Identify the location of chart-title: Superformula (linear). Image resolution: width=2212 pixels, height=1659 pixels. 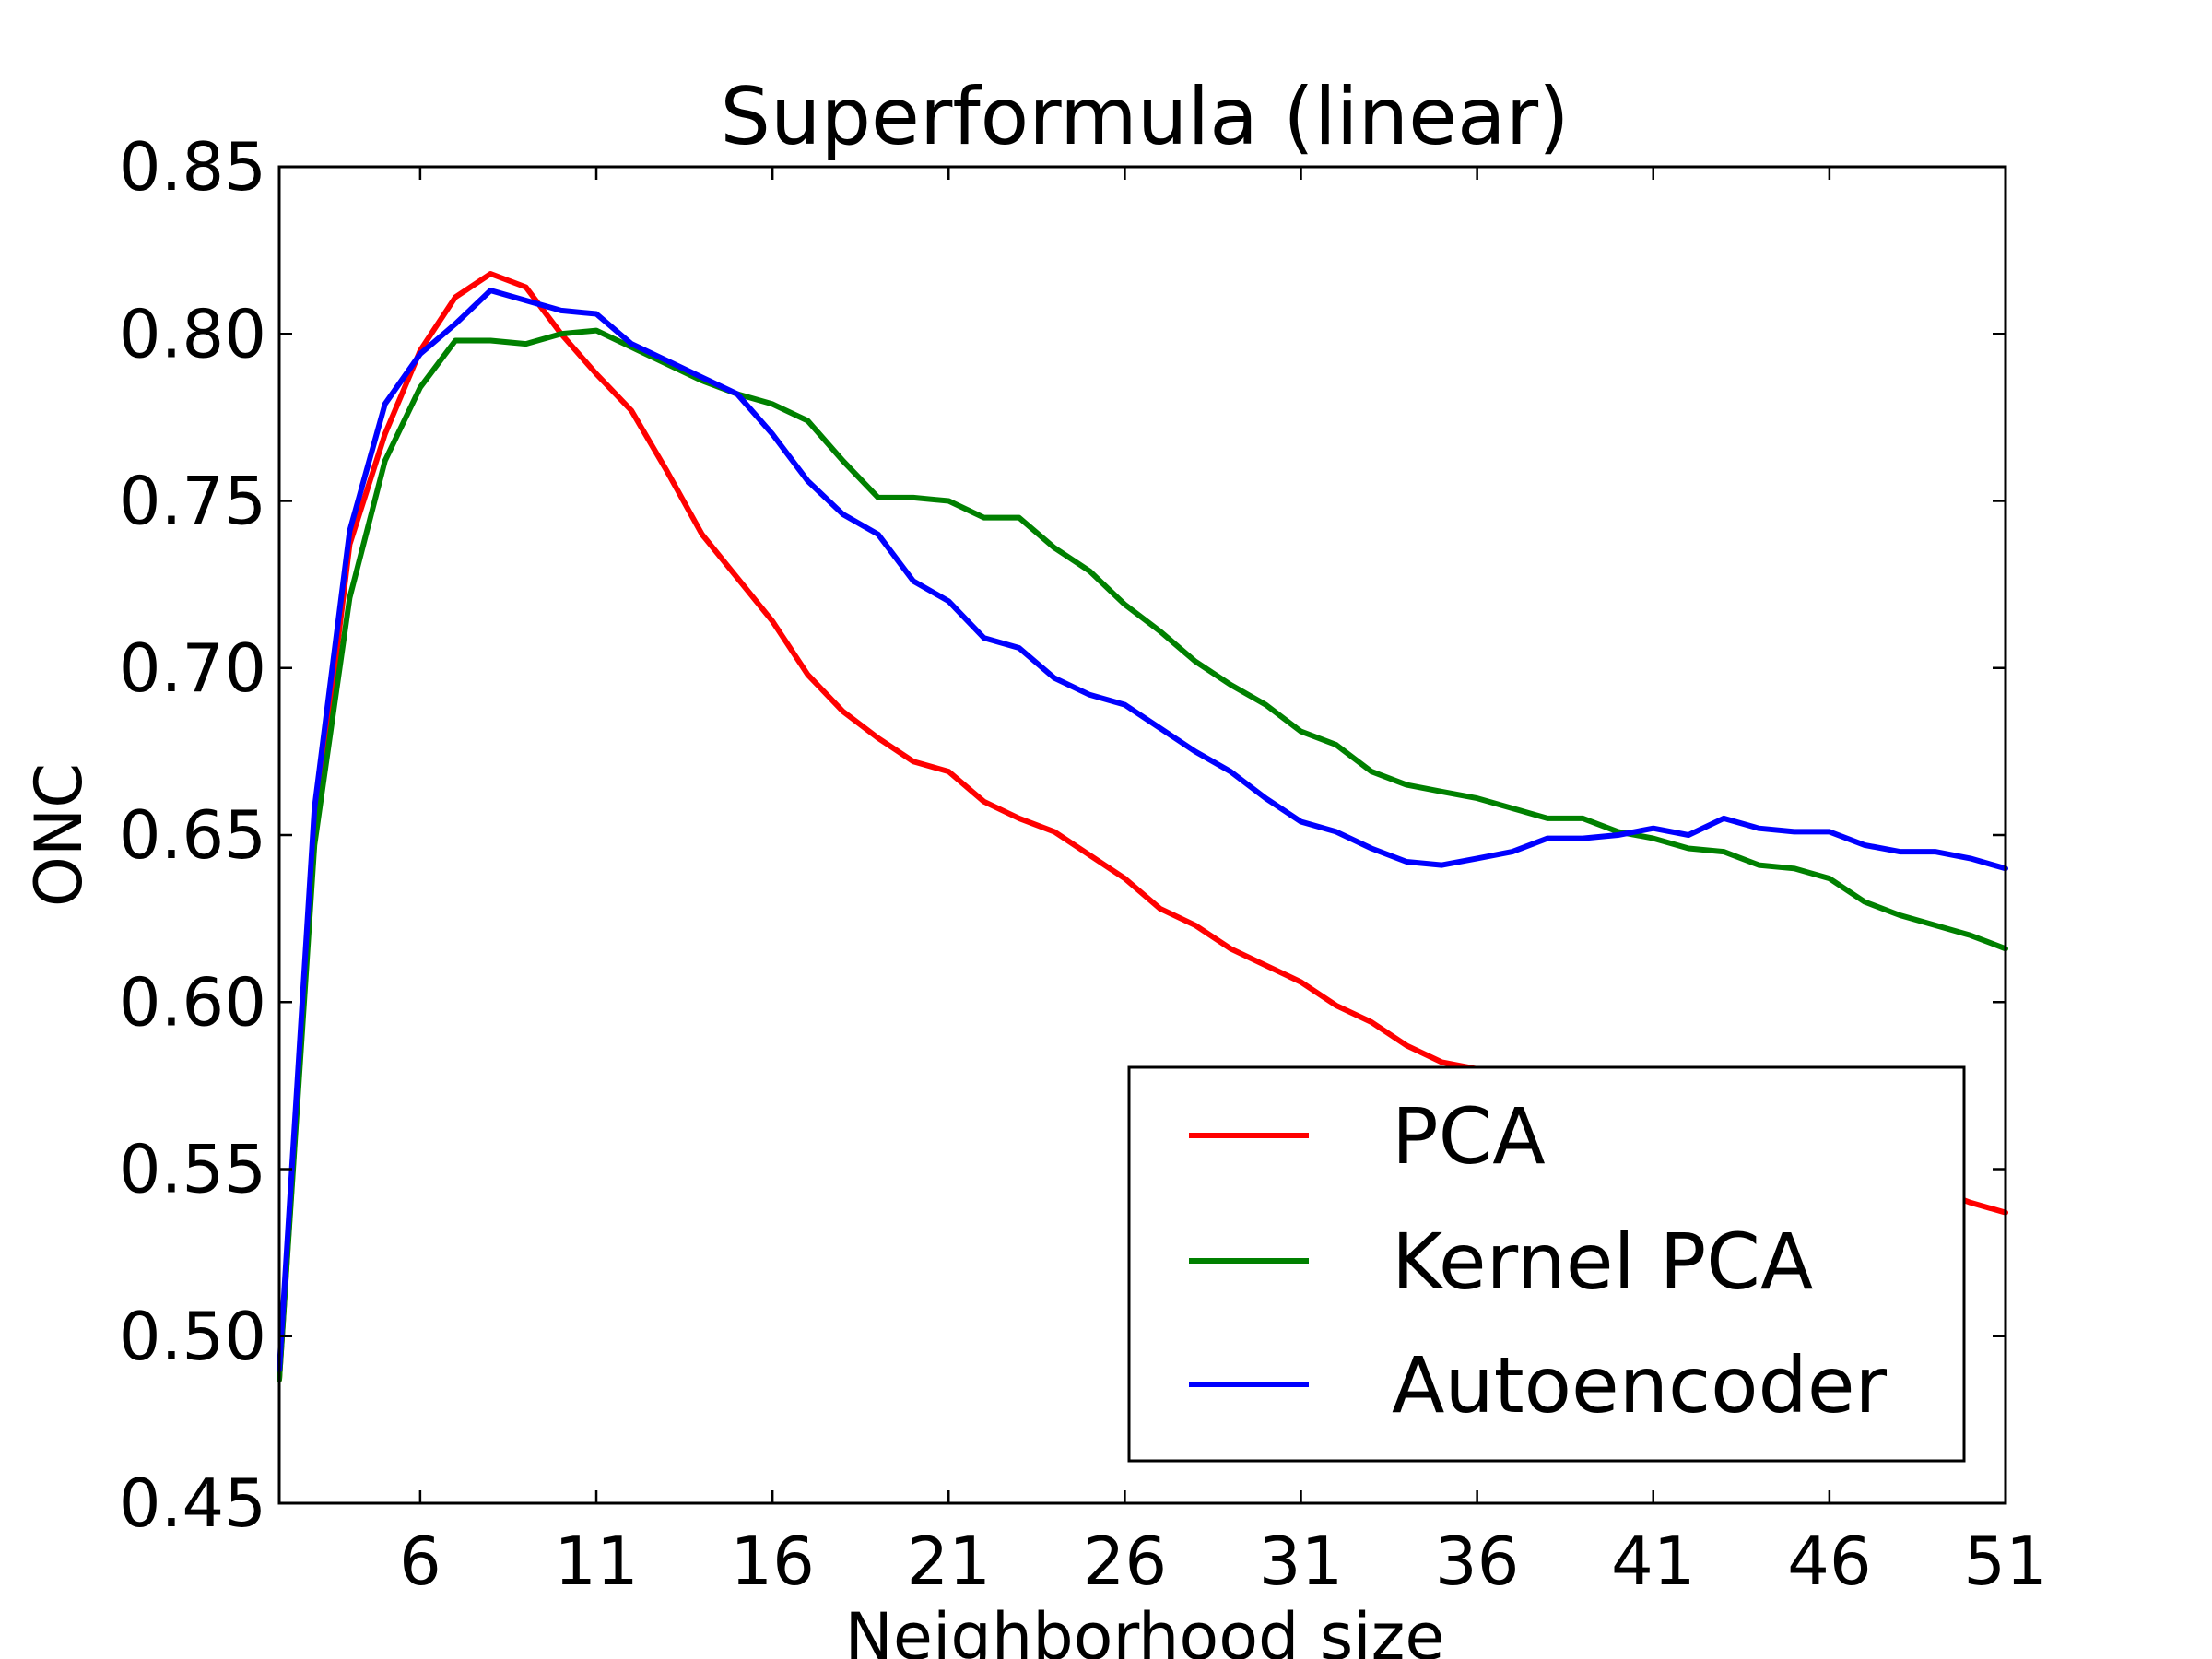
(1144, 117).